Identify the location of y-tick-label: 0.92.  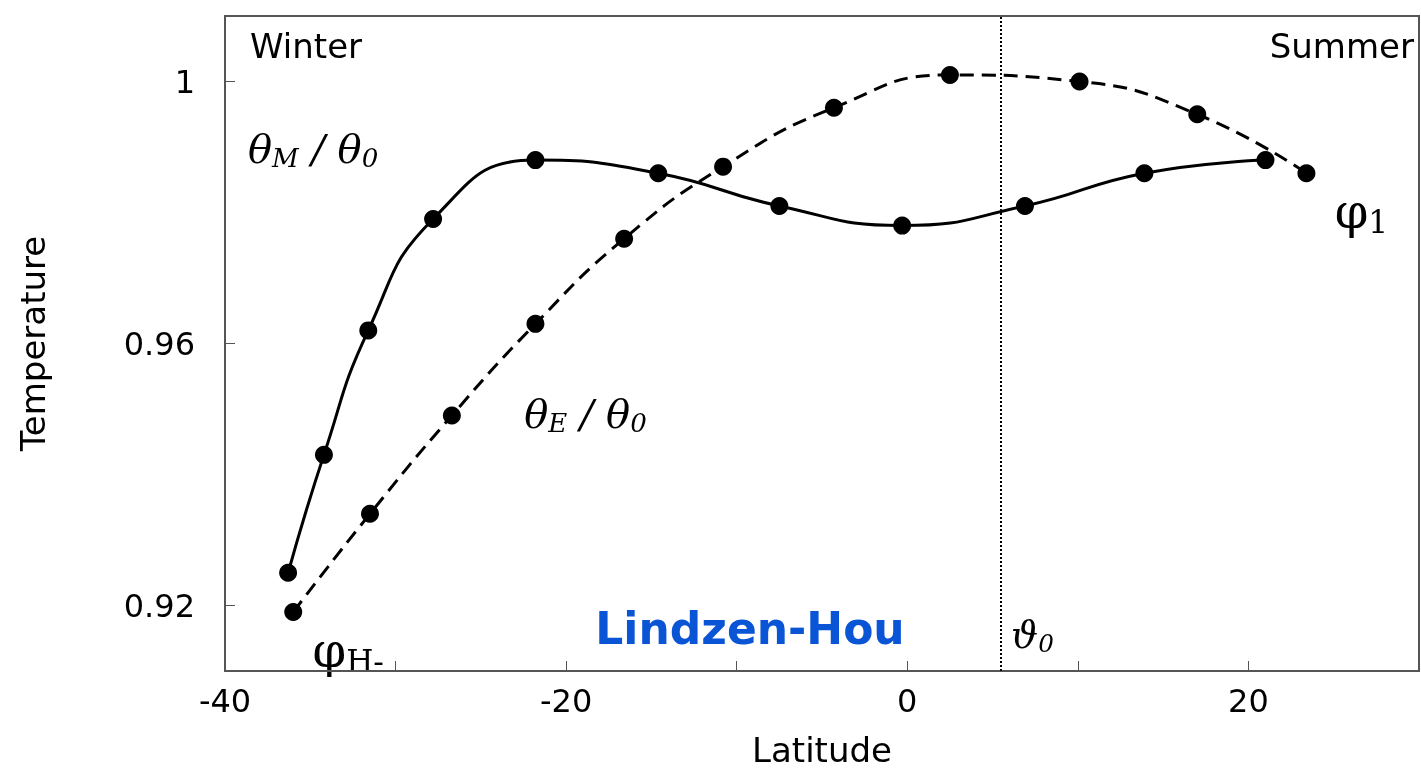
(159, 605).